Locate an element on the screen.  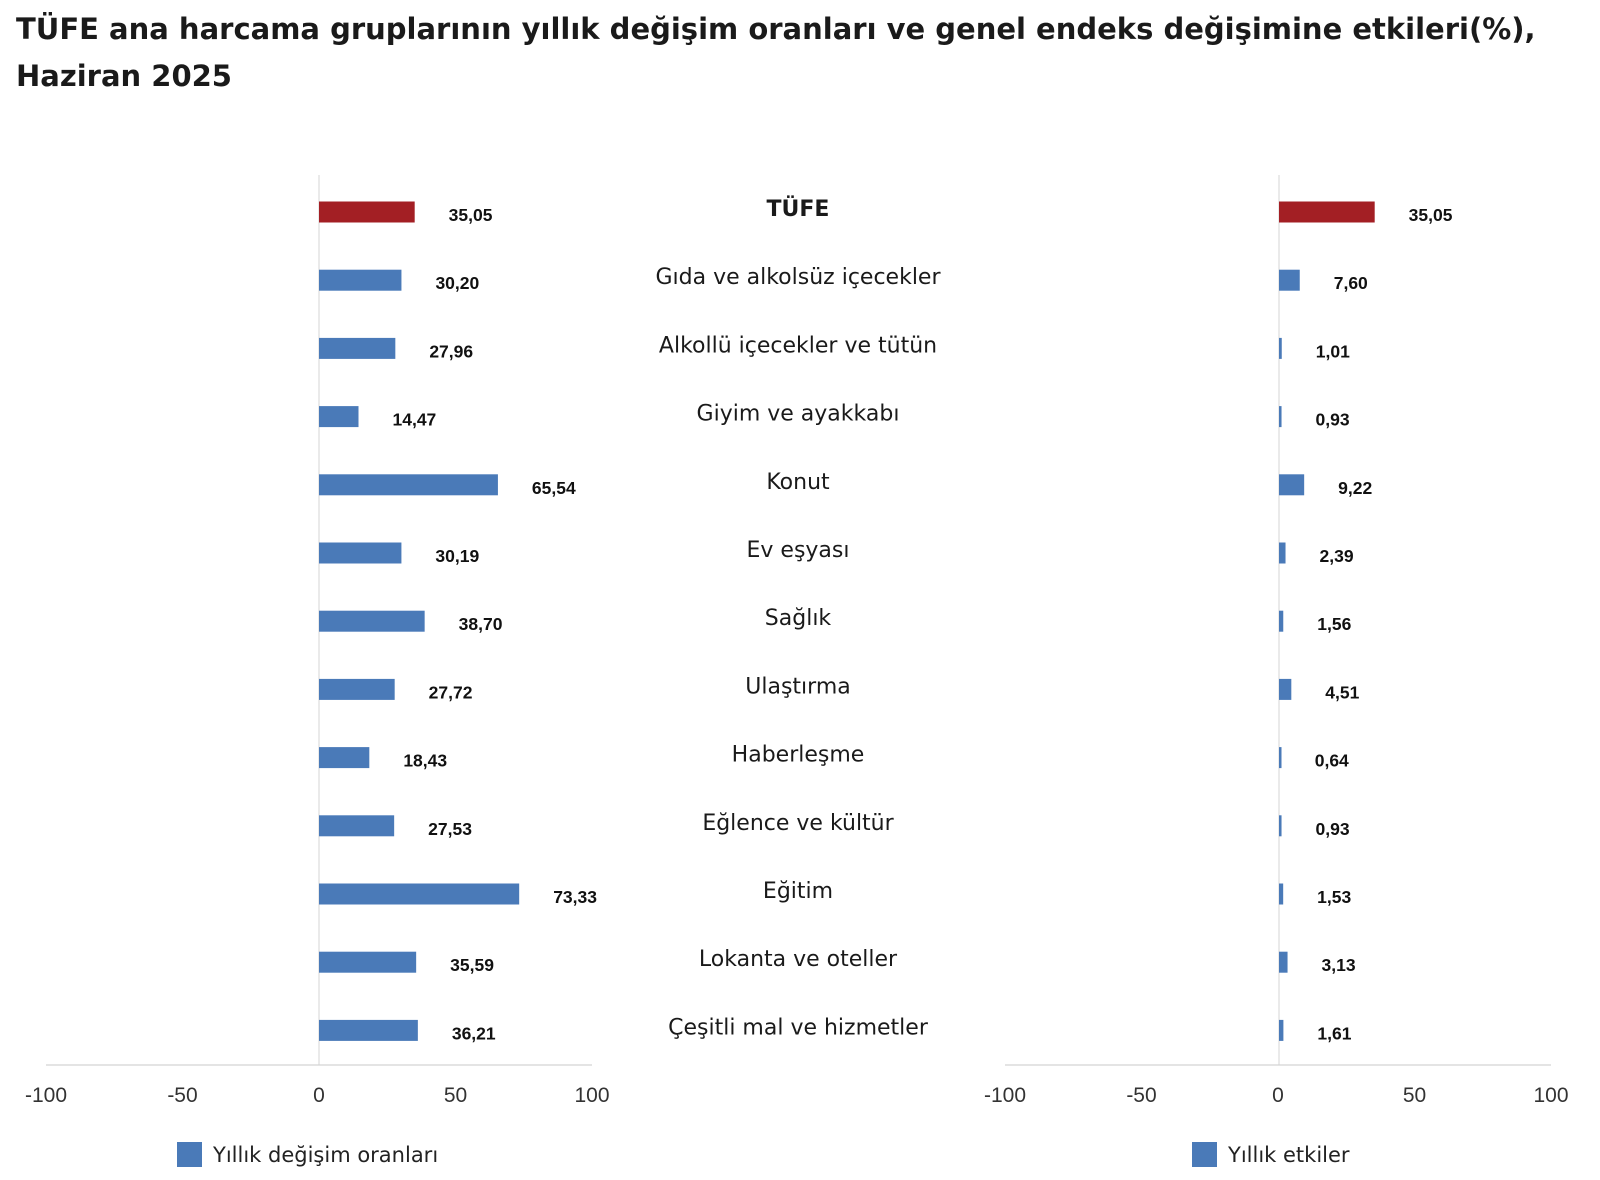
left-tick-label: 0 is located at coordinates (319, 1095).